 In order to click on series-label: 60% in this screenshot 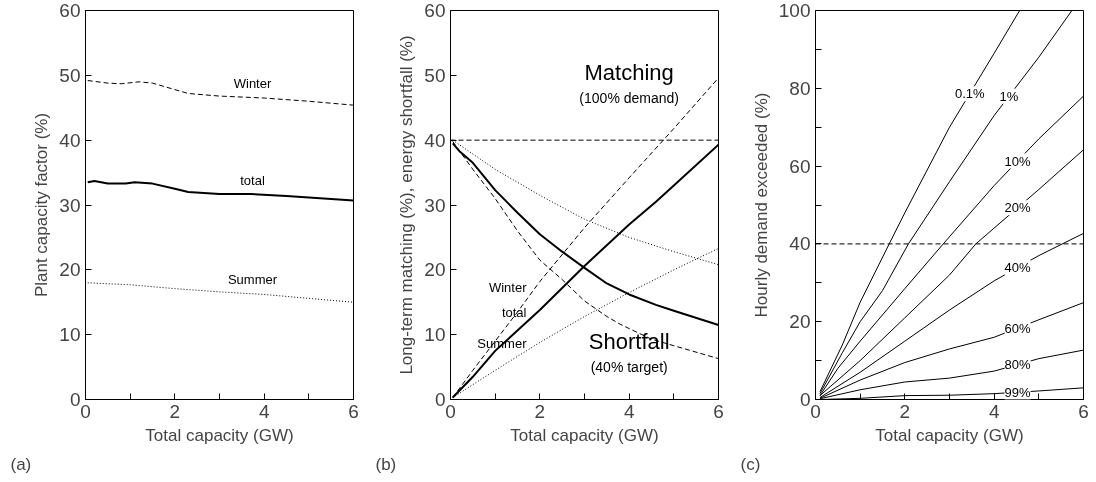, I will do `click(1018, 328)`.